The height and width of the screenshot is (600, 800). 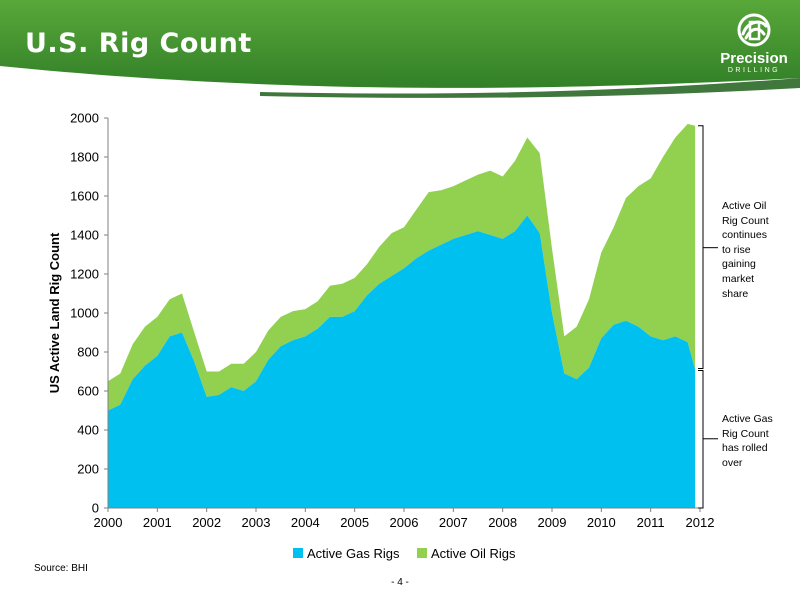 What do you see at coordinates (754, 70) in the screenshot?
I see `logo-subtext: DRILLING` at bounding box center [754, 70].